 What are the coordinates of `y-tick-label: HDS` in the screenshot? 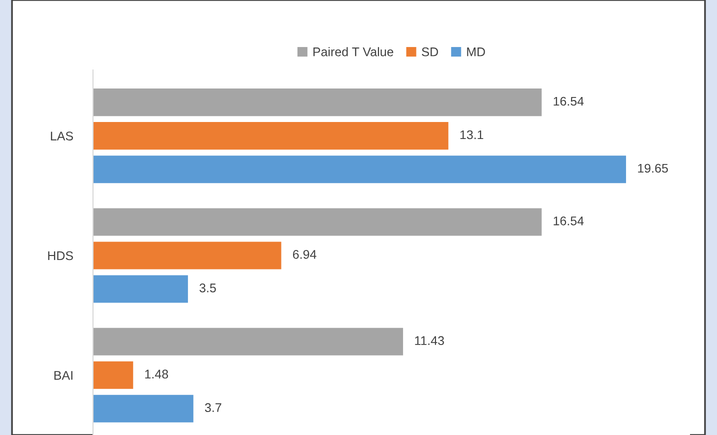 It's located at (60, 255).